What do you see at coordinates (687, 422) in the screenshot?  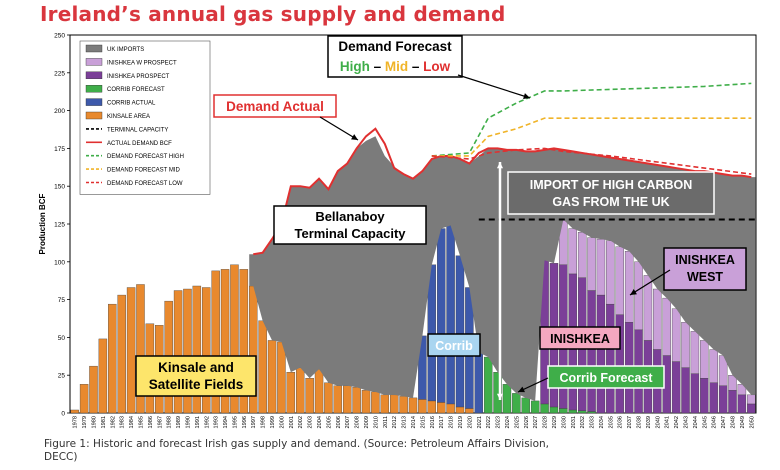 I see `x-tick-label-2043: 2043` at bounding box center [687, 422].